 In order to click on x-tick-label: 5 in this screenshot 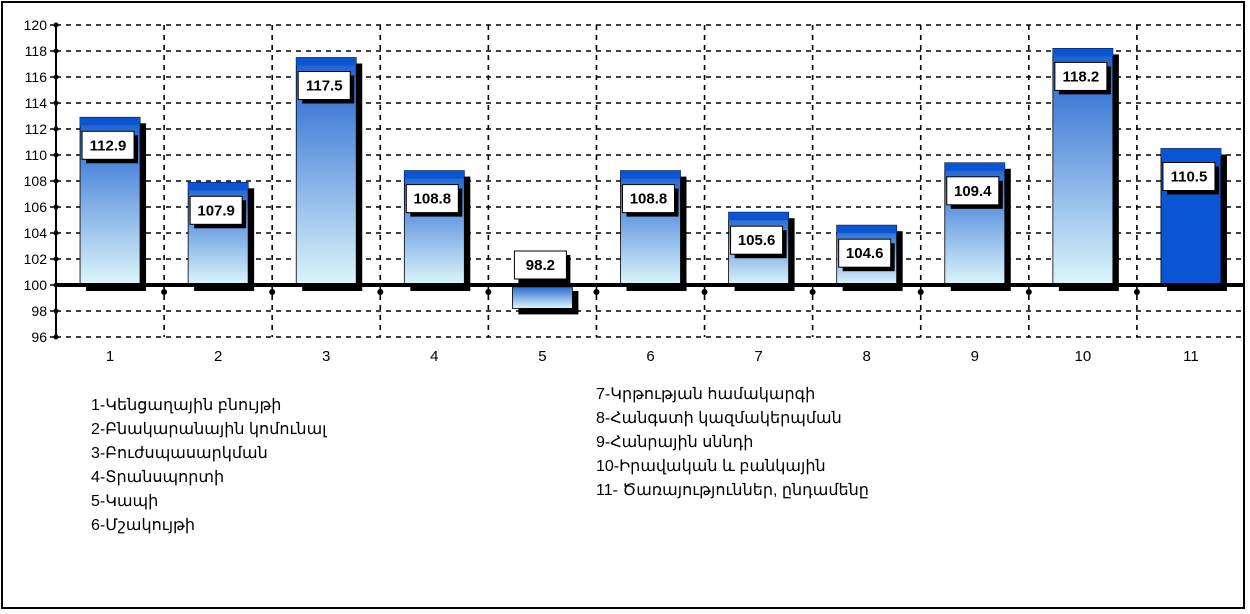, I will do `click(542, 355)`.